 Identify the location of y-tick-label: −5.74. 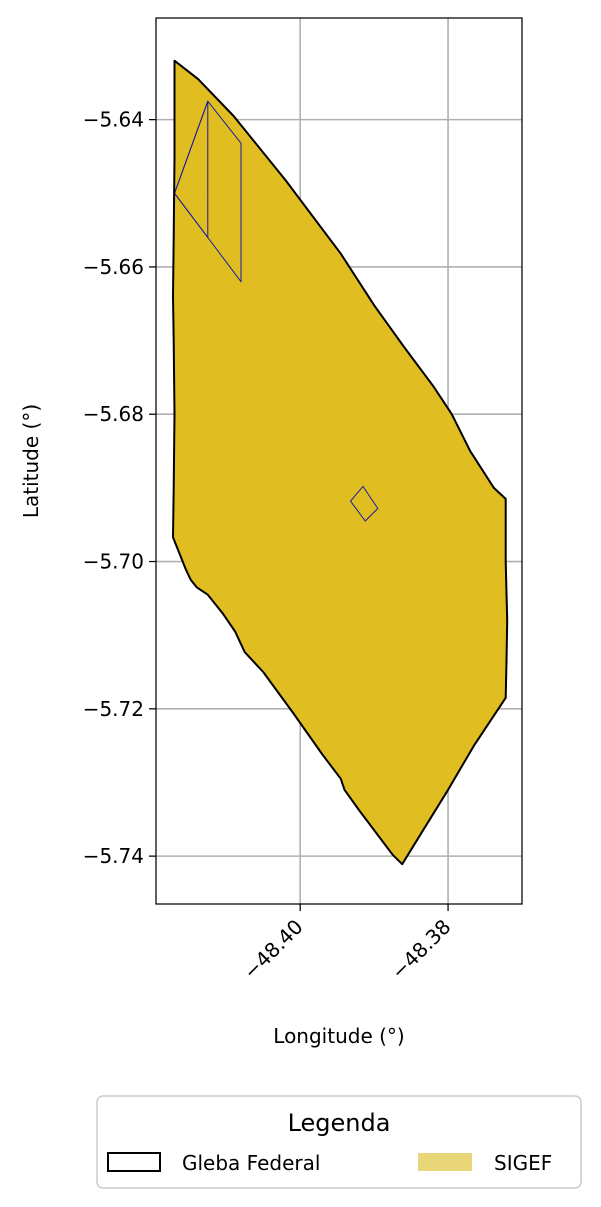
(113, 856).